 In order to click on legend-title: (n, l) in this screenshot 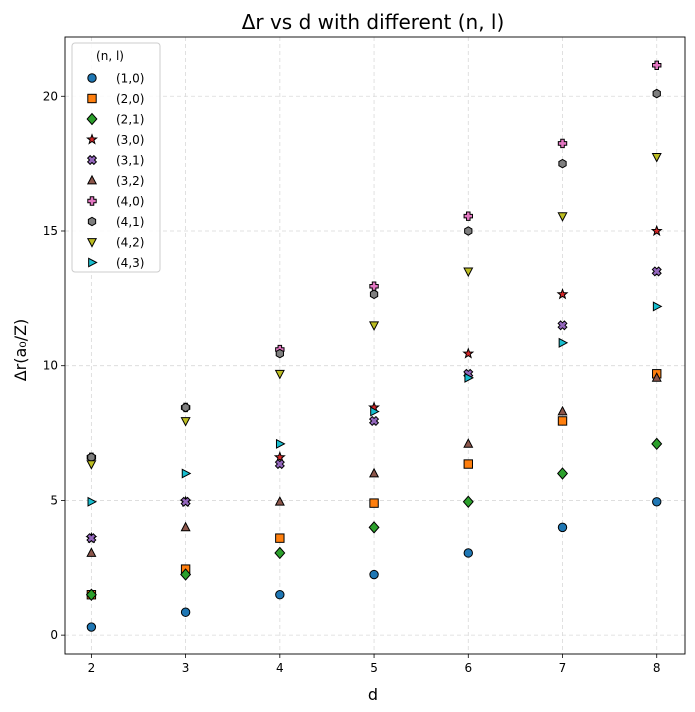, I will do `click(110, 56)`.